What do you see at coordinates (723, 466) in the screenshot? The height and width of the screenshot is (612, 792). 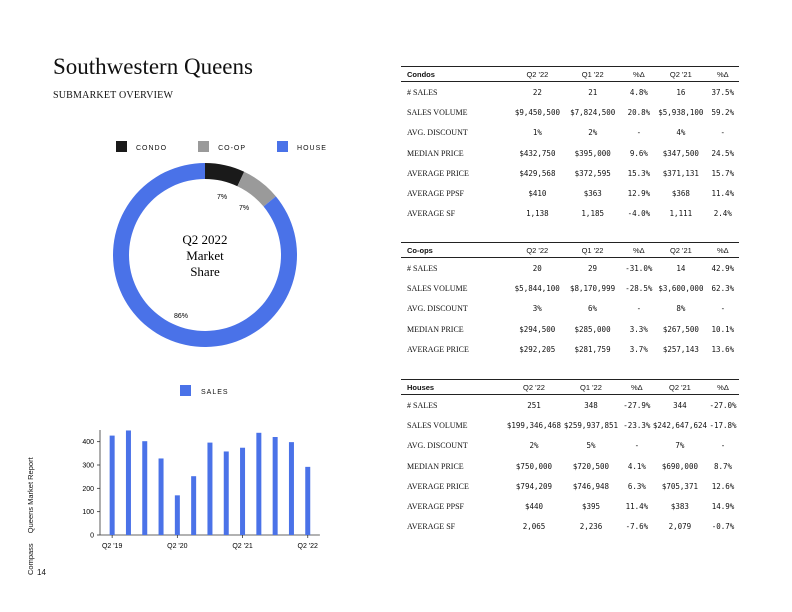 I see `table-cell: 8.7%` at bounding box center [723, 466].